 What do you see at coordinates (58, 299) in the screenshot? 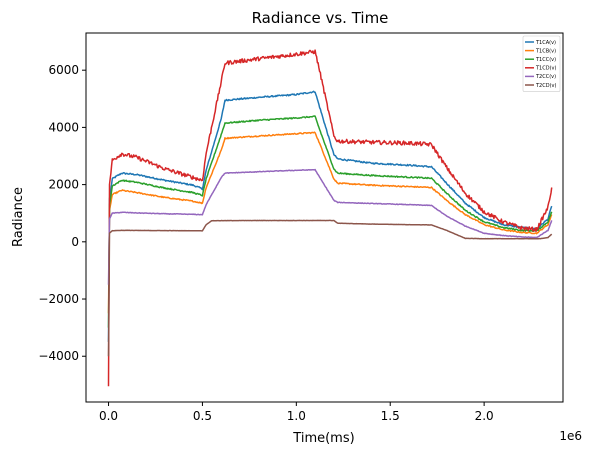
I see `y-tick-label: −2000` at bounding box center [58, 299].